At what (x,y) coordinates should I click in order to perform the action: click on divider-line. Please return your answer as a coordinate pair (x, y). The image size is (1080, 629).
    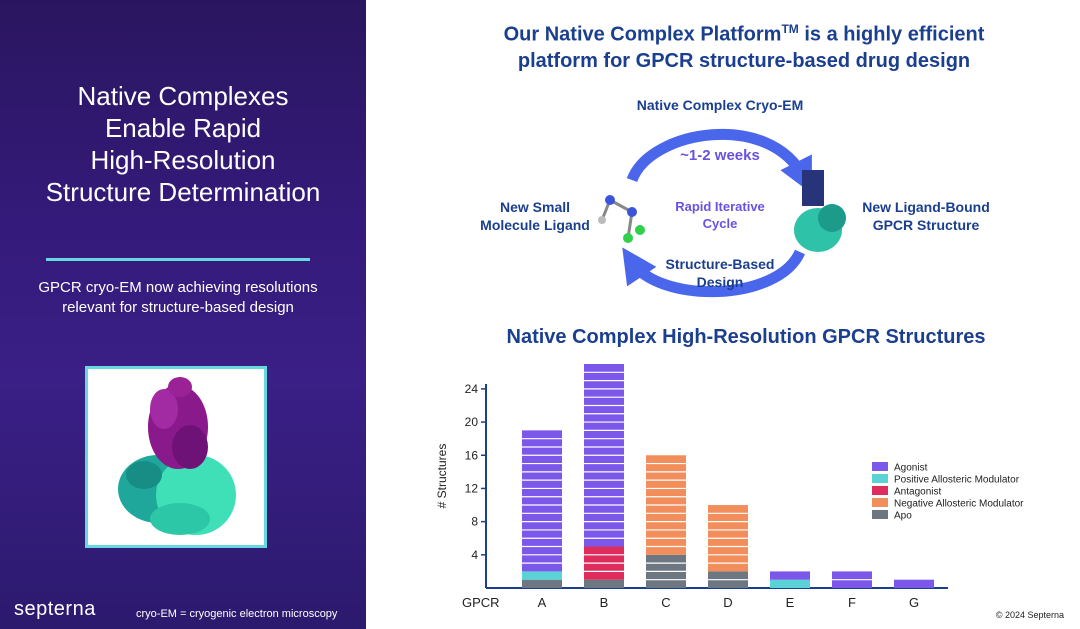
    Looking at the image, I should click on (178, 259).